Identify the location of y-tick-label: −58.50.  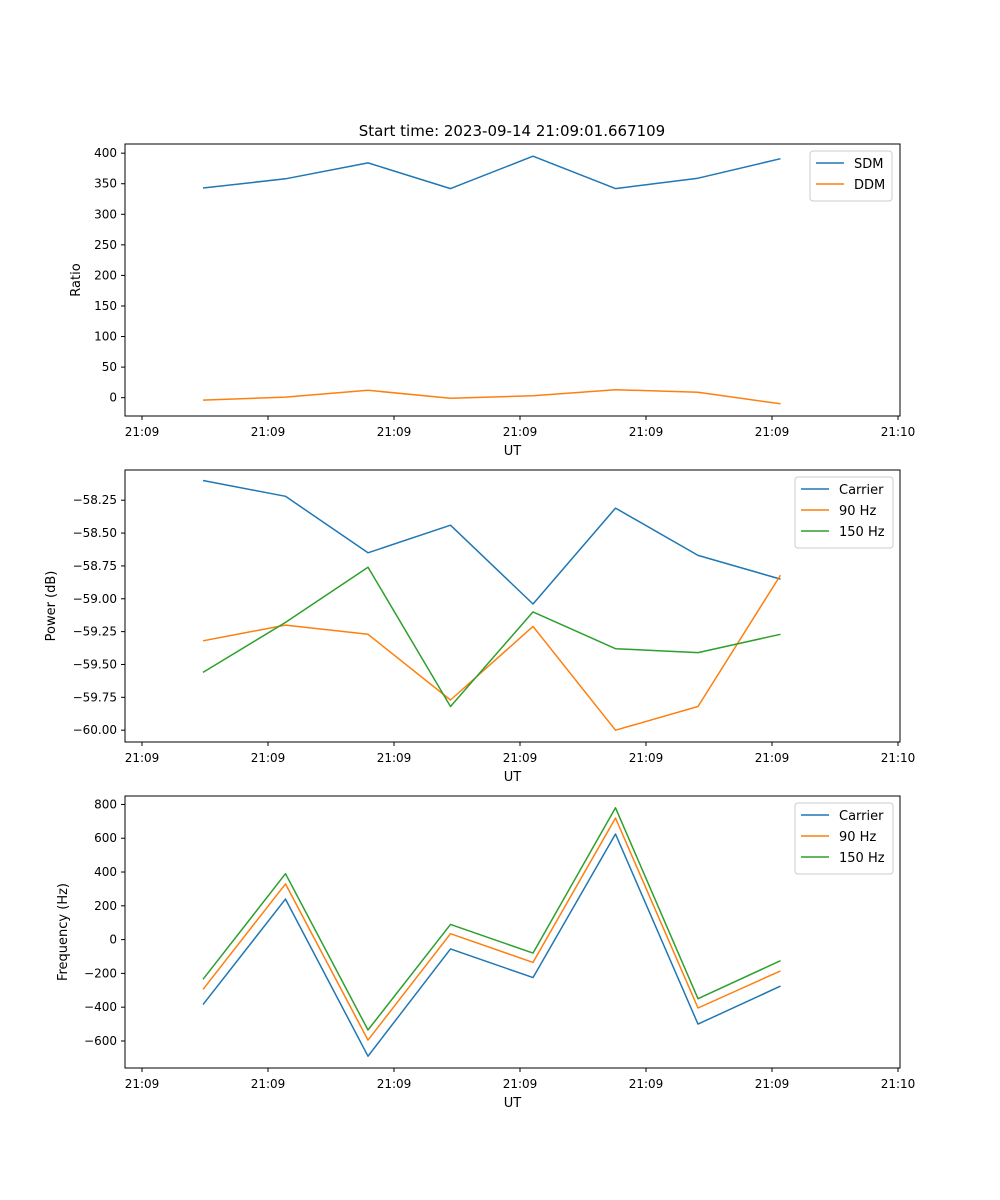
(95, 533).